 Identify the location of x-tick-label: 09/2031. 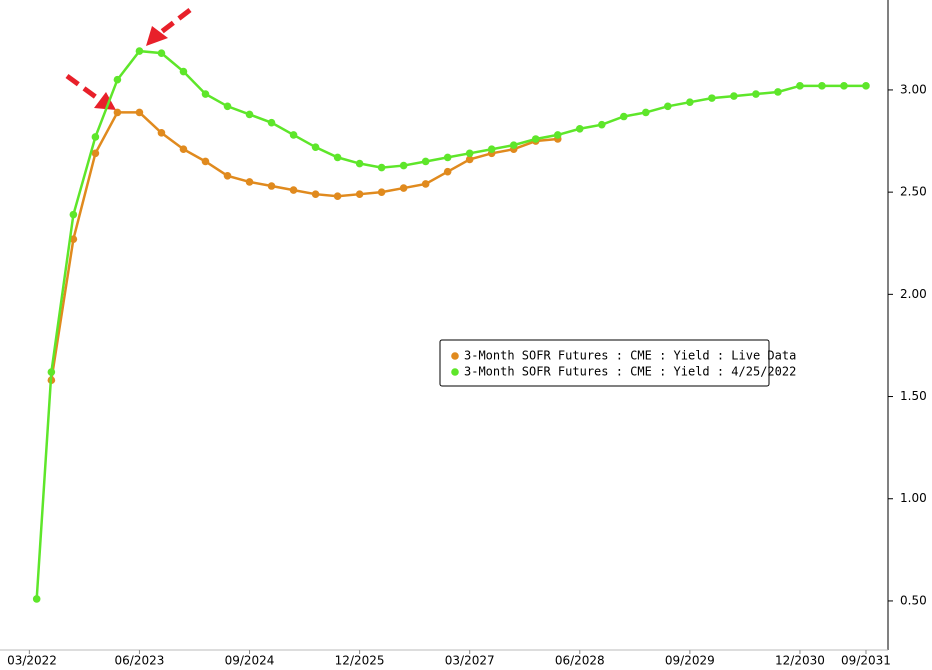
(866, 661).